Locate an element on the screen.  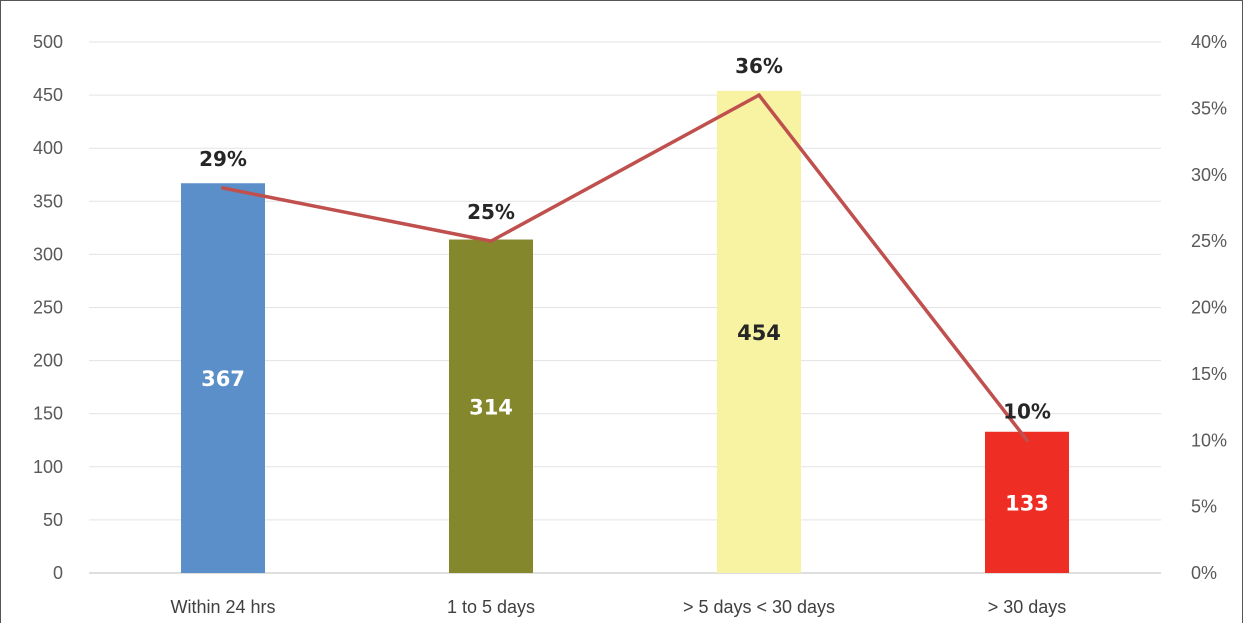
left-axis-tick-label: 300 is located at coordinates (48, 254).